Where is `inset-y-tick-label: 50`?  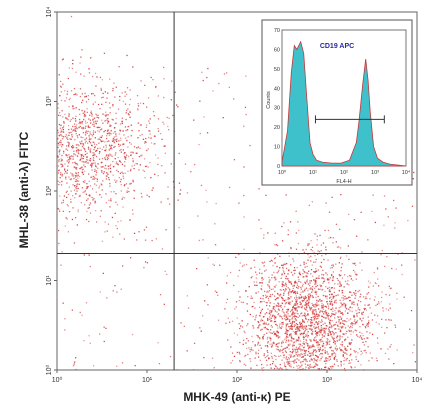 inset-y-tick-label: 50 is located at coordinates (277, 70).